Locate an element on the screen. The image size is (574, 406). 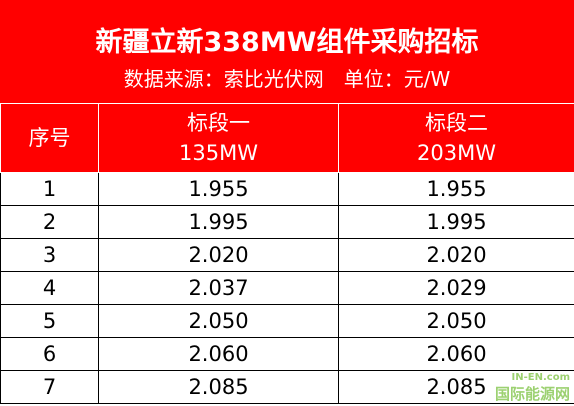
column-capacity: 203MW is located at coordinates (456, 153).